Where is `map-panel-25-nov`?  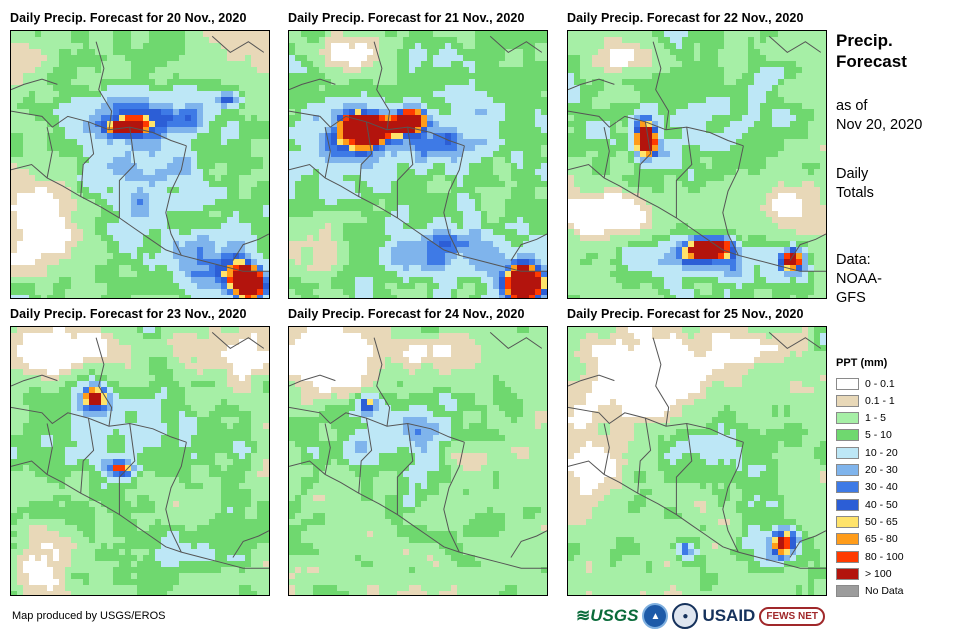
map-panel-25-nov is located at coordinates (697, 461).